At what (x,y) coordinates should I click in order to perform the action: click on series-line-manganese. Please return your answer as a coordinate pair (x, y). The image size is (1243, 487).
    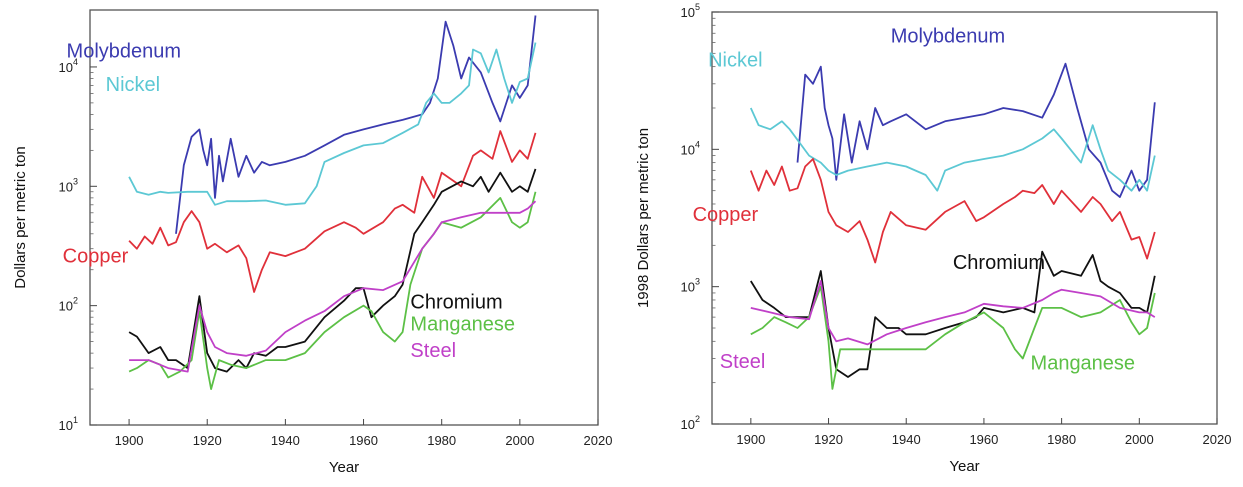
    Looking at the image, I should click on (332, 291).